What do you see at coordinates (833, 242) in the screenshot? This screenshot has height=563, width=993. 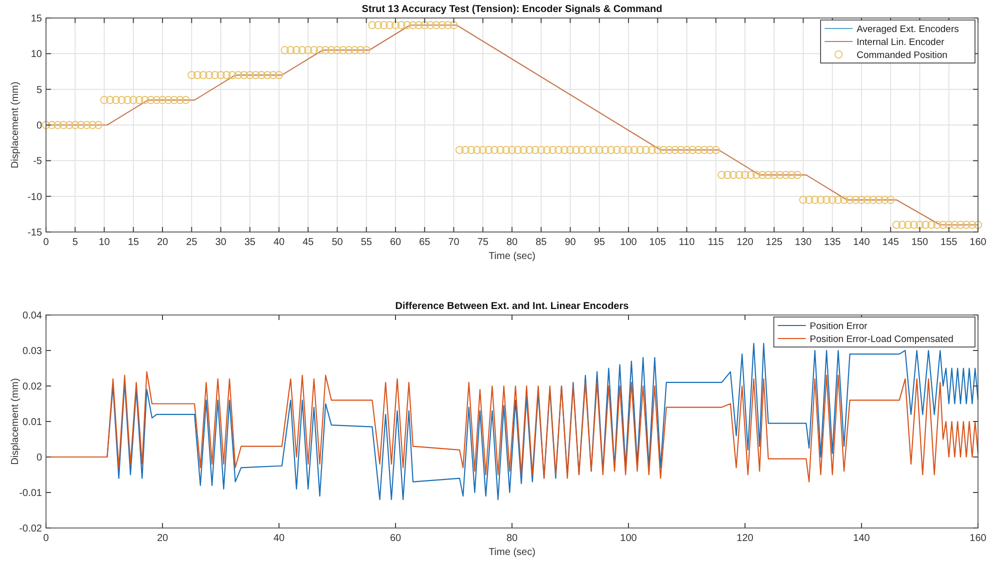 I see `x-tick-label: 135` at bounding box center [833, 242].